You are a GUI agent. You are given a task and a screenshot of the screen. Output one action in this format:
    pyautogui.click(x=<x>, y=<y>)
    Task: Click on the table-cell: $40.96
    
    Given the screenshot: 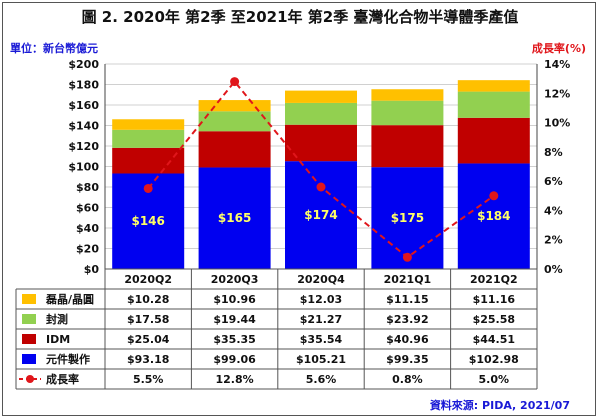 What is the action you would take?
    pyautogui.click(x=407, y=339)
    